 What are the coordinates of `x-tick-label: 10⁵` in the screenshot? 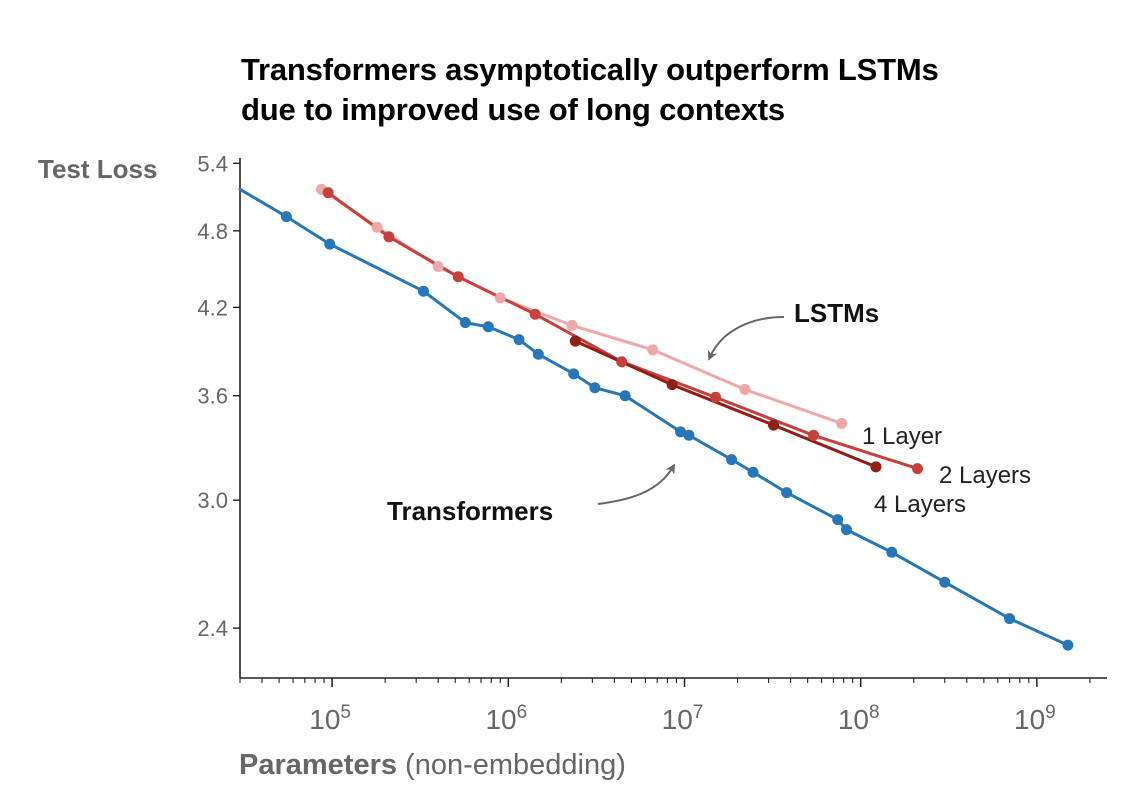 It's located at (330, 718).